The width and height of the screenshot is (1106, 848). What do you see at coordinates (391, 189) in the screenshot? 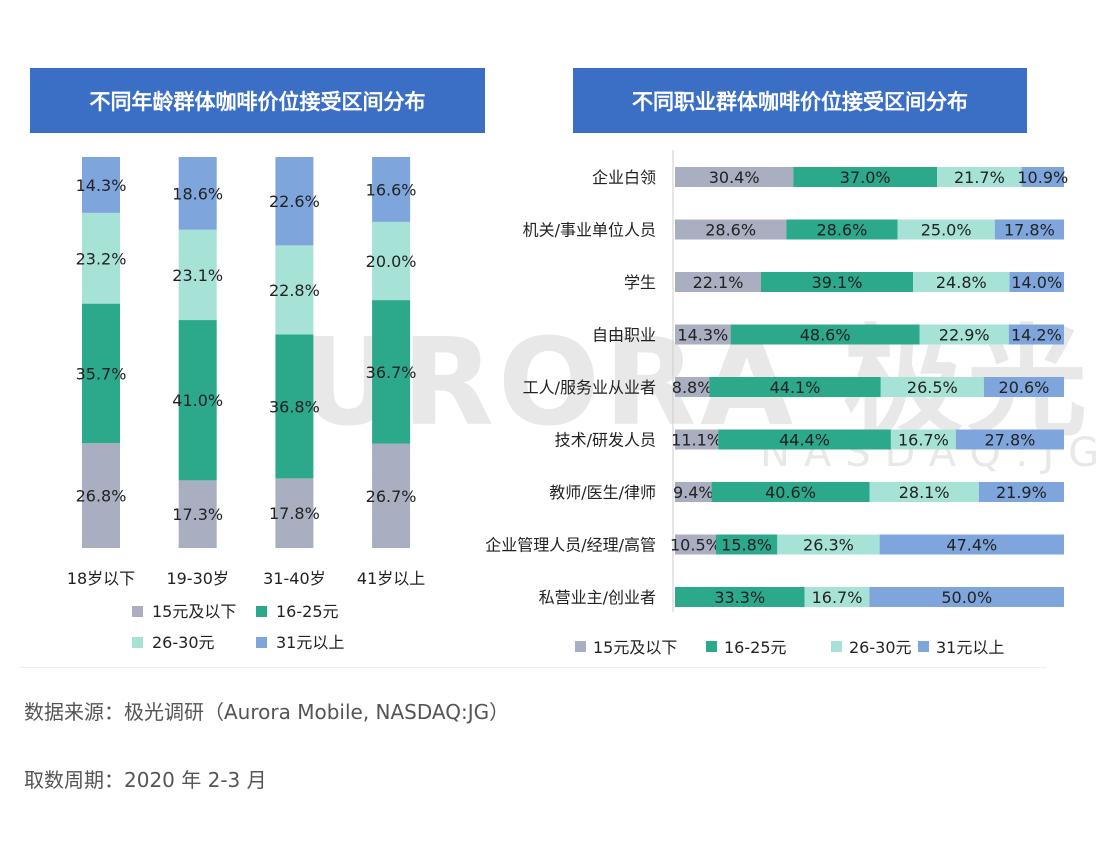
I see `data-label: 16.6%` at bounding box center [391, 189].